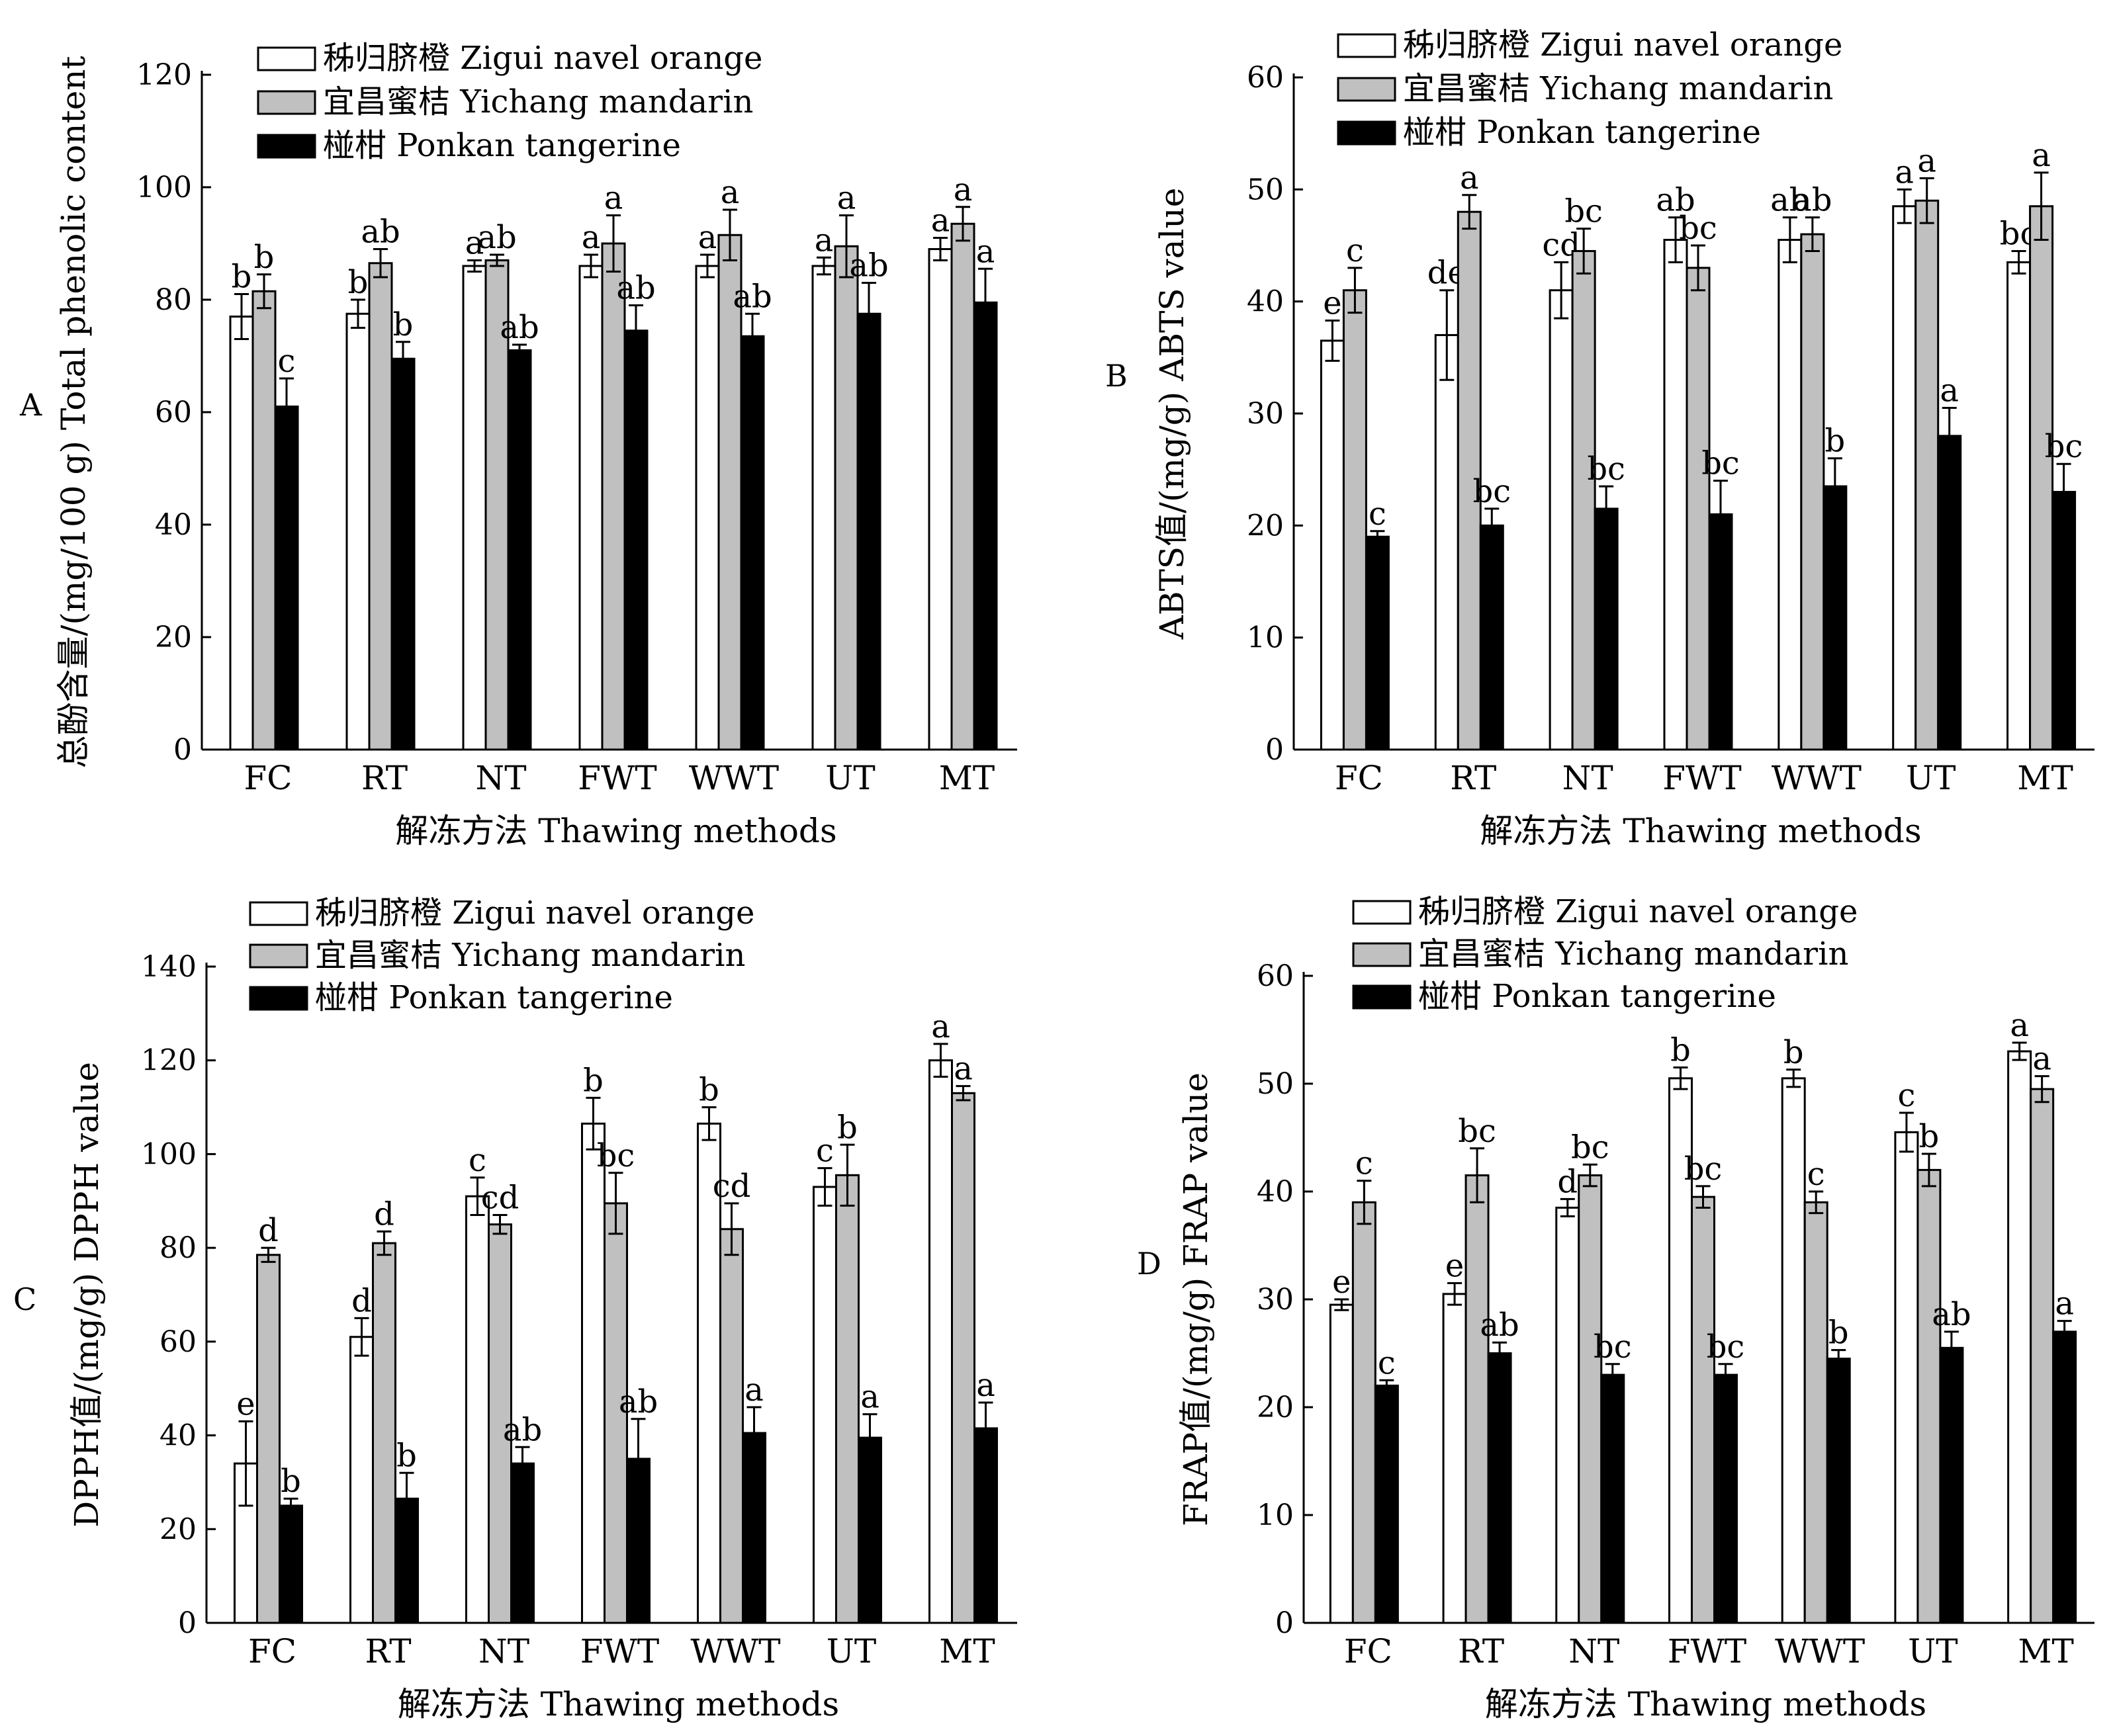  Describe the element at coordinates (164, 187) in the screenshot. I see `y-tick-label: 100` at that location.